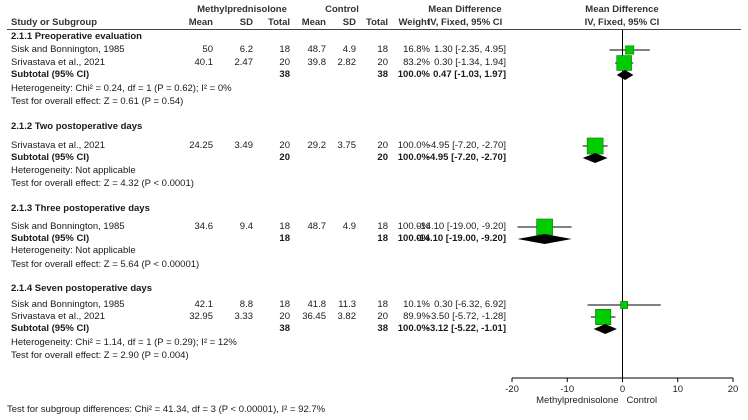 The height and width of the screenshot is (420, 748). Describe the element at coordinates (622, 9) in the screenshot. I see `md-header-plot: Mean Difference` at that location.